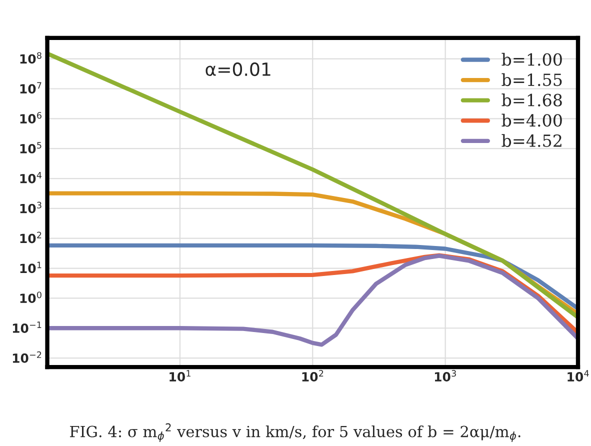  Describe the element at coordinates (532, 79) in the screenshot. I see `legend-label: b=1.55` at that location.